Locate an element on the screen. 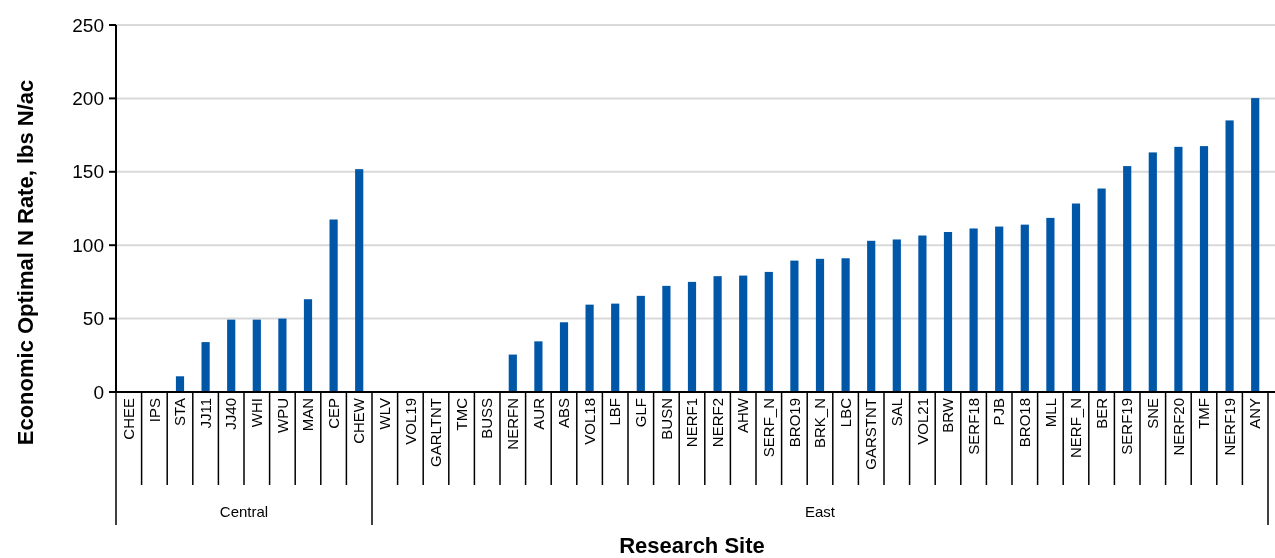 The width and height of the screenshot is (1275, 558). y-tick-label: 50 is located at coordinates (93, 319).